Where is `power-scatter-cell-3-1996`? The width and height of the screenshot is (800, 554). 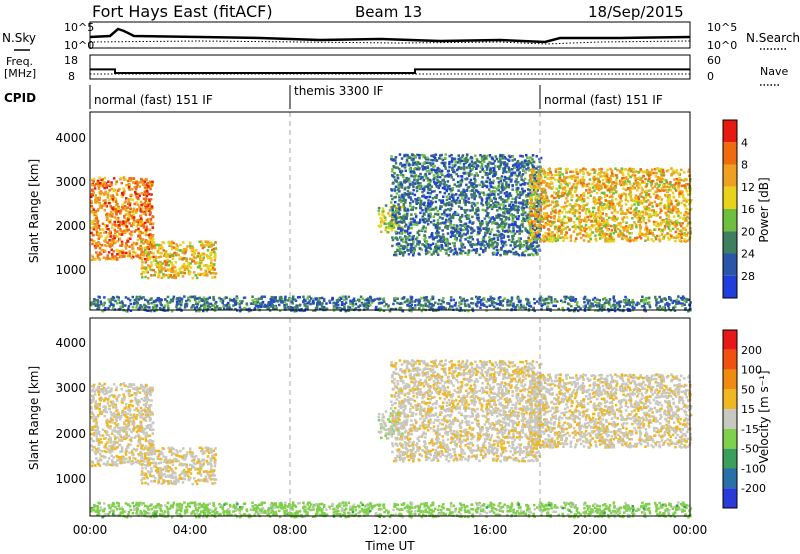 power-scatter-cell-3-1996 is located at coordinates (436, 227).